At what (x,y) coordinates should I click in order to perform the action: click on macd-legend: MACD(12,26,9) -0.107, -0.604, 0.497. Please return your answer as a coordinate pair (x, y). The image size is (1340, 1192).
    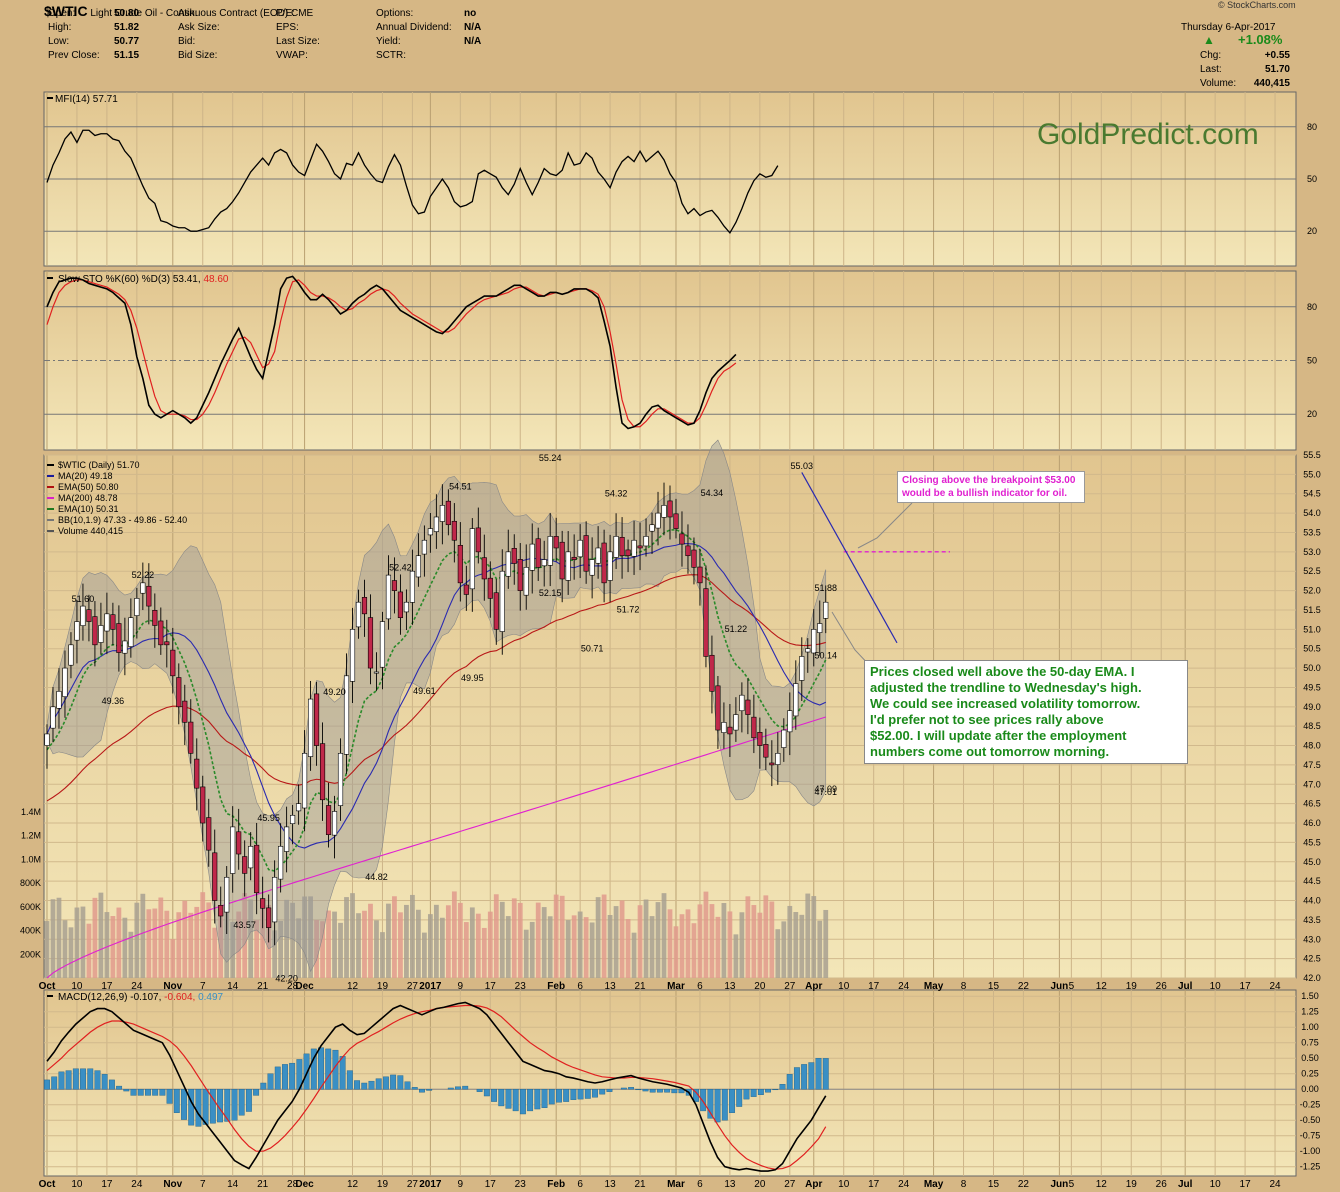
    Looking at the image, I should click on (141, 997).